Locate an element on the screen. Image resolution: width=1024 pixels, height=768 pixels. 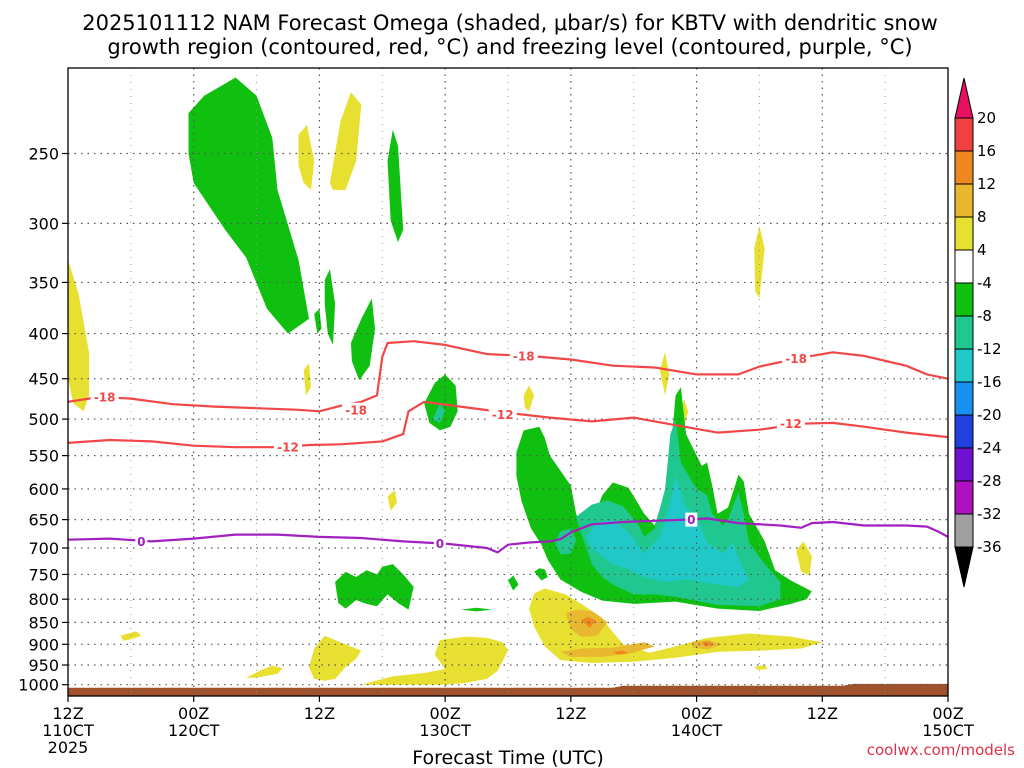
colorbar-label-12: -32 is located at coordinates (989, 514).